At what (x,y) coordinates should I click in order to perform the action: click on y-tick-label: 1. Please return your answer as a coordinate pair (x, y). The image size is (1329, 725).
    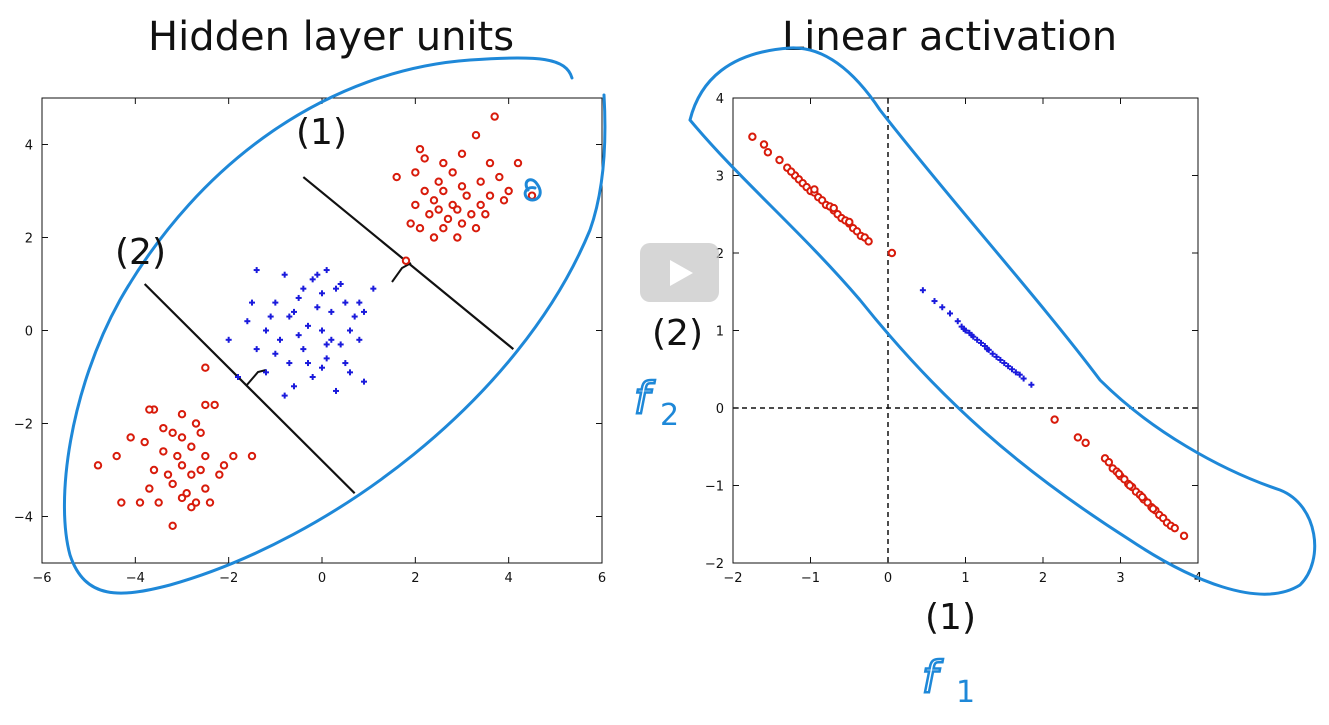
    Looking at the image, I should click on (720, 332).